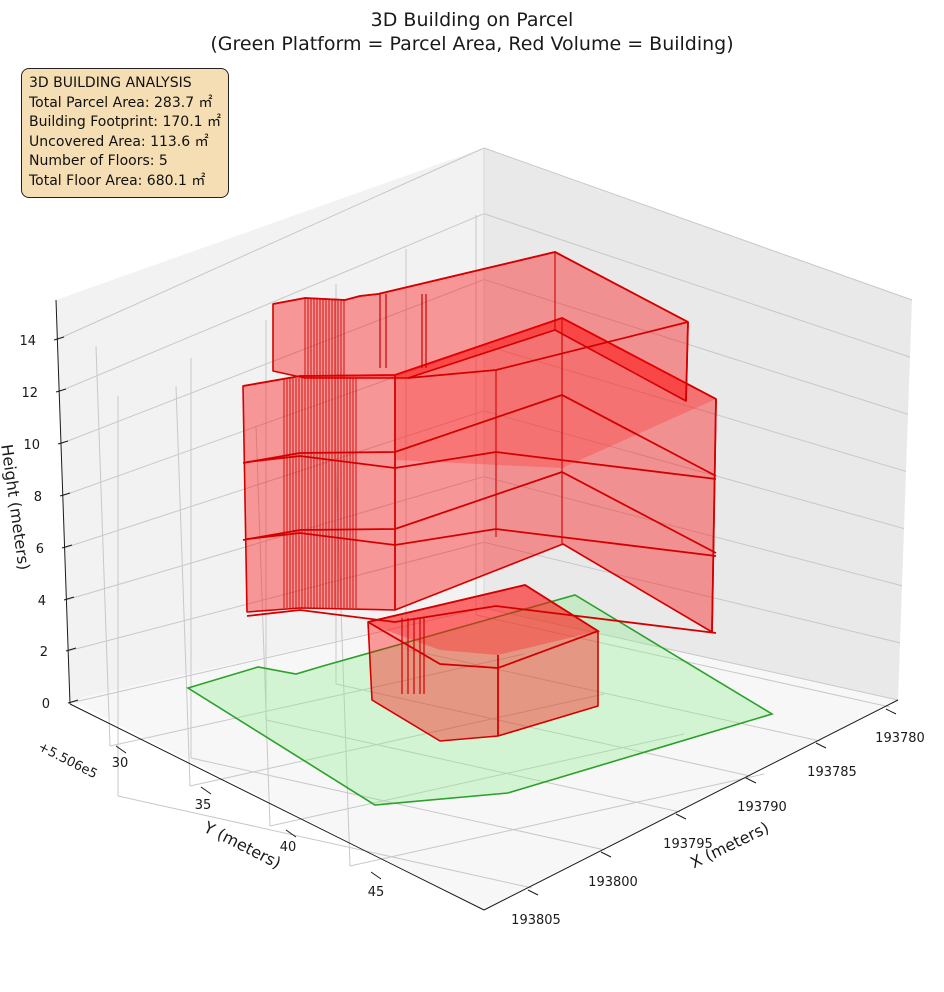 This screenshot has width=944, height=992. Describe the element at coordinates (117, 180) in the screenshot. I see `info-total-floor-area: Total Floor Area: 680.1 ㎡` at that location.